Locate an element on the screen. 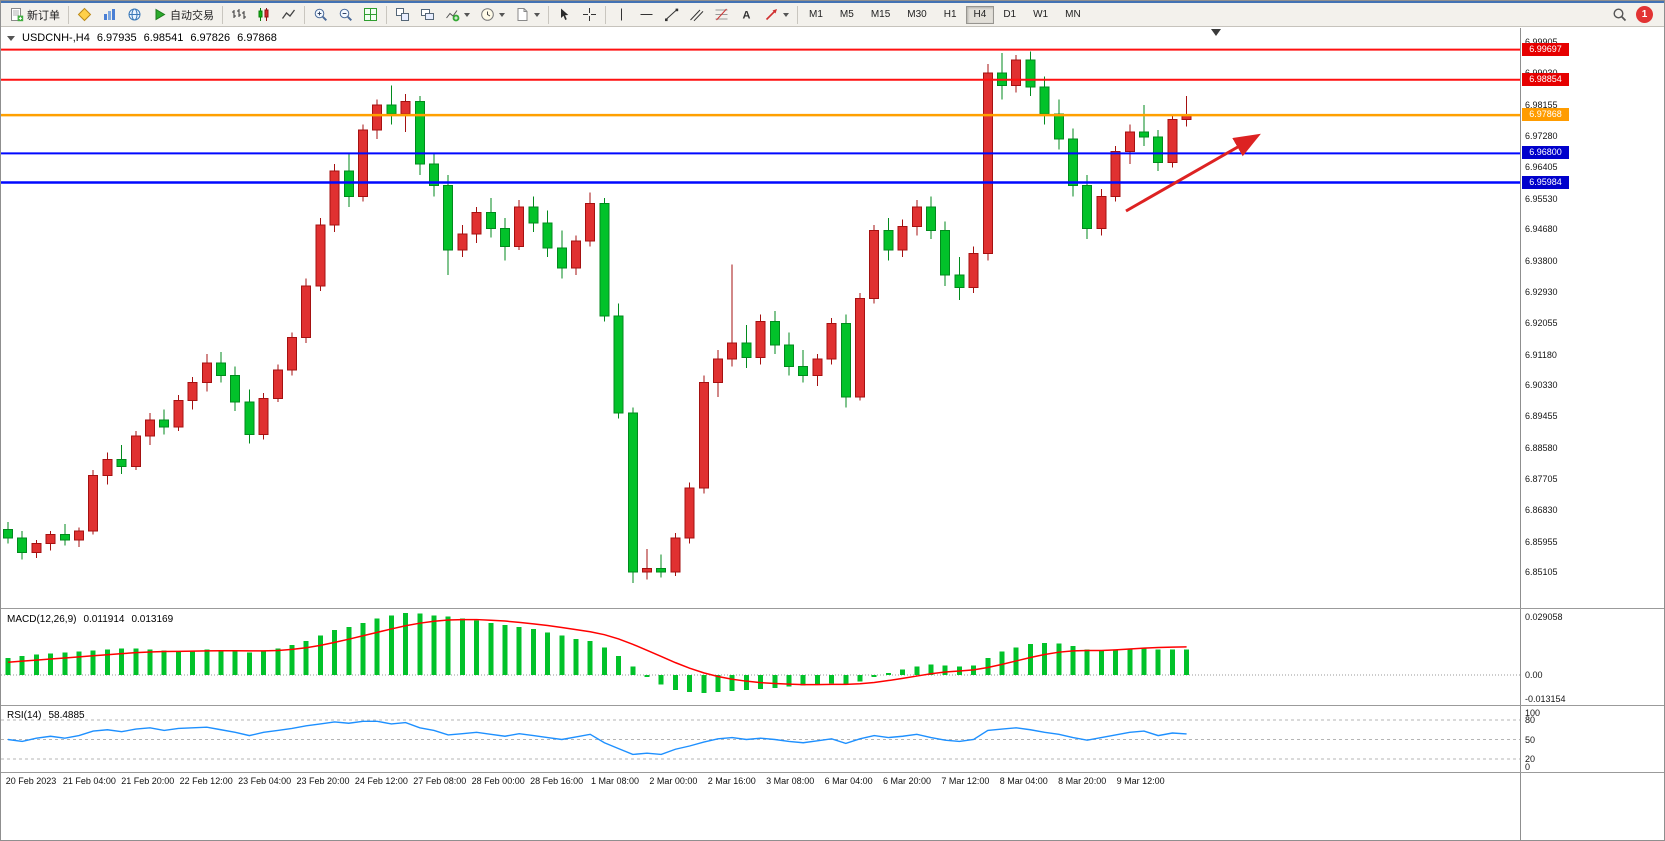 This screenshot has height=841, width=1665. zoom-in-button is located at coordinates (320, 14).